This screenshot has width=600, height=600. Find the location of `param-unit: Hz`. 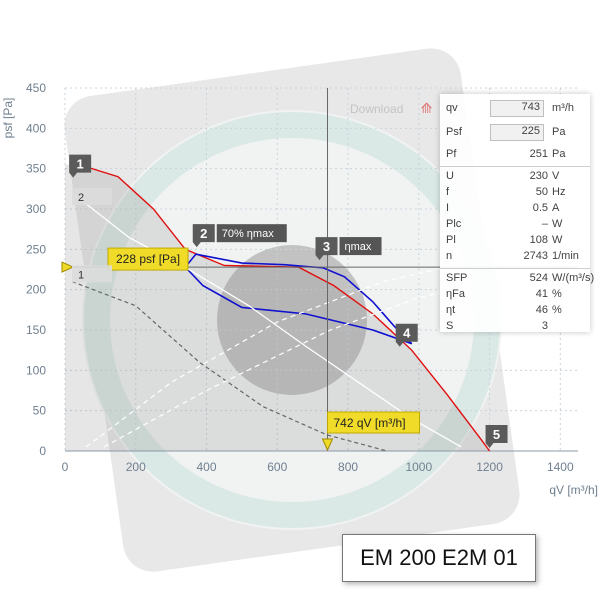

param-unit: Hz is located at coordinates (559, 192).